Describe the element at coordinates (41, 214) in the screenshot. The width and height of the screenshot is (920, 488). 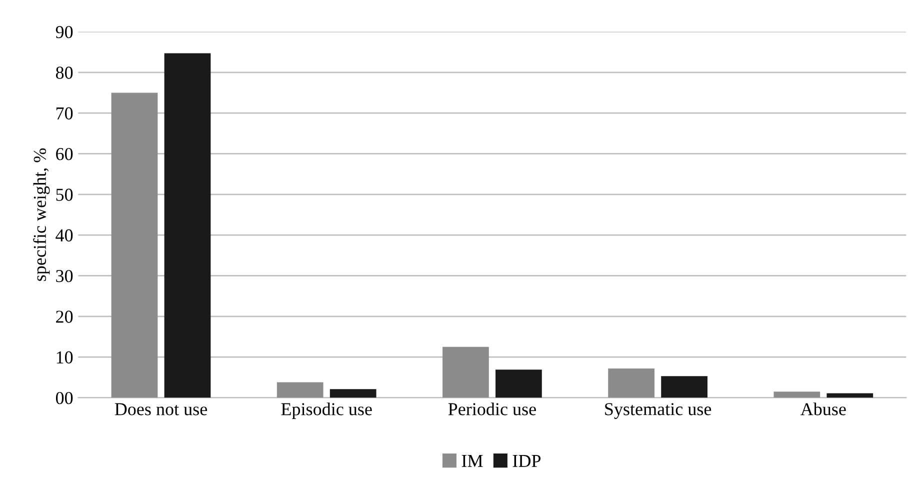
I see `y-axis-title: specific weight, %` at that location.